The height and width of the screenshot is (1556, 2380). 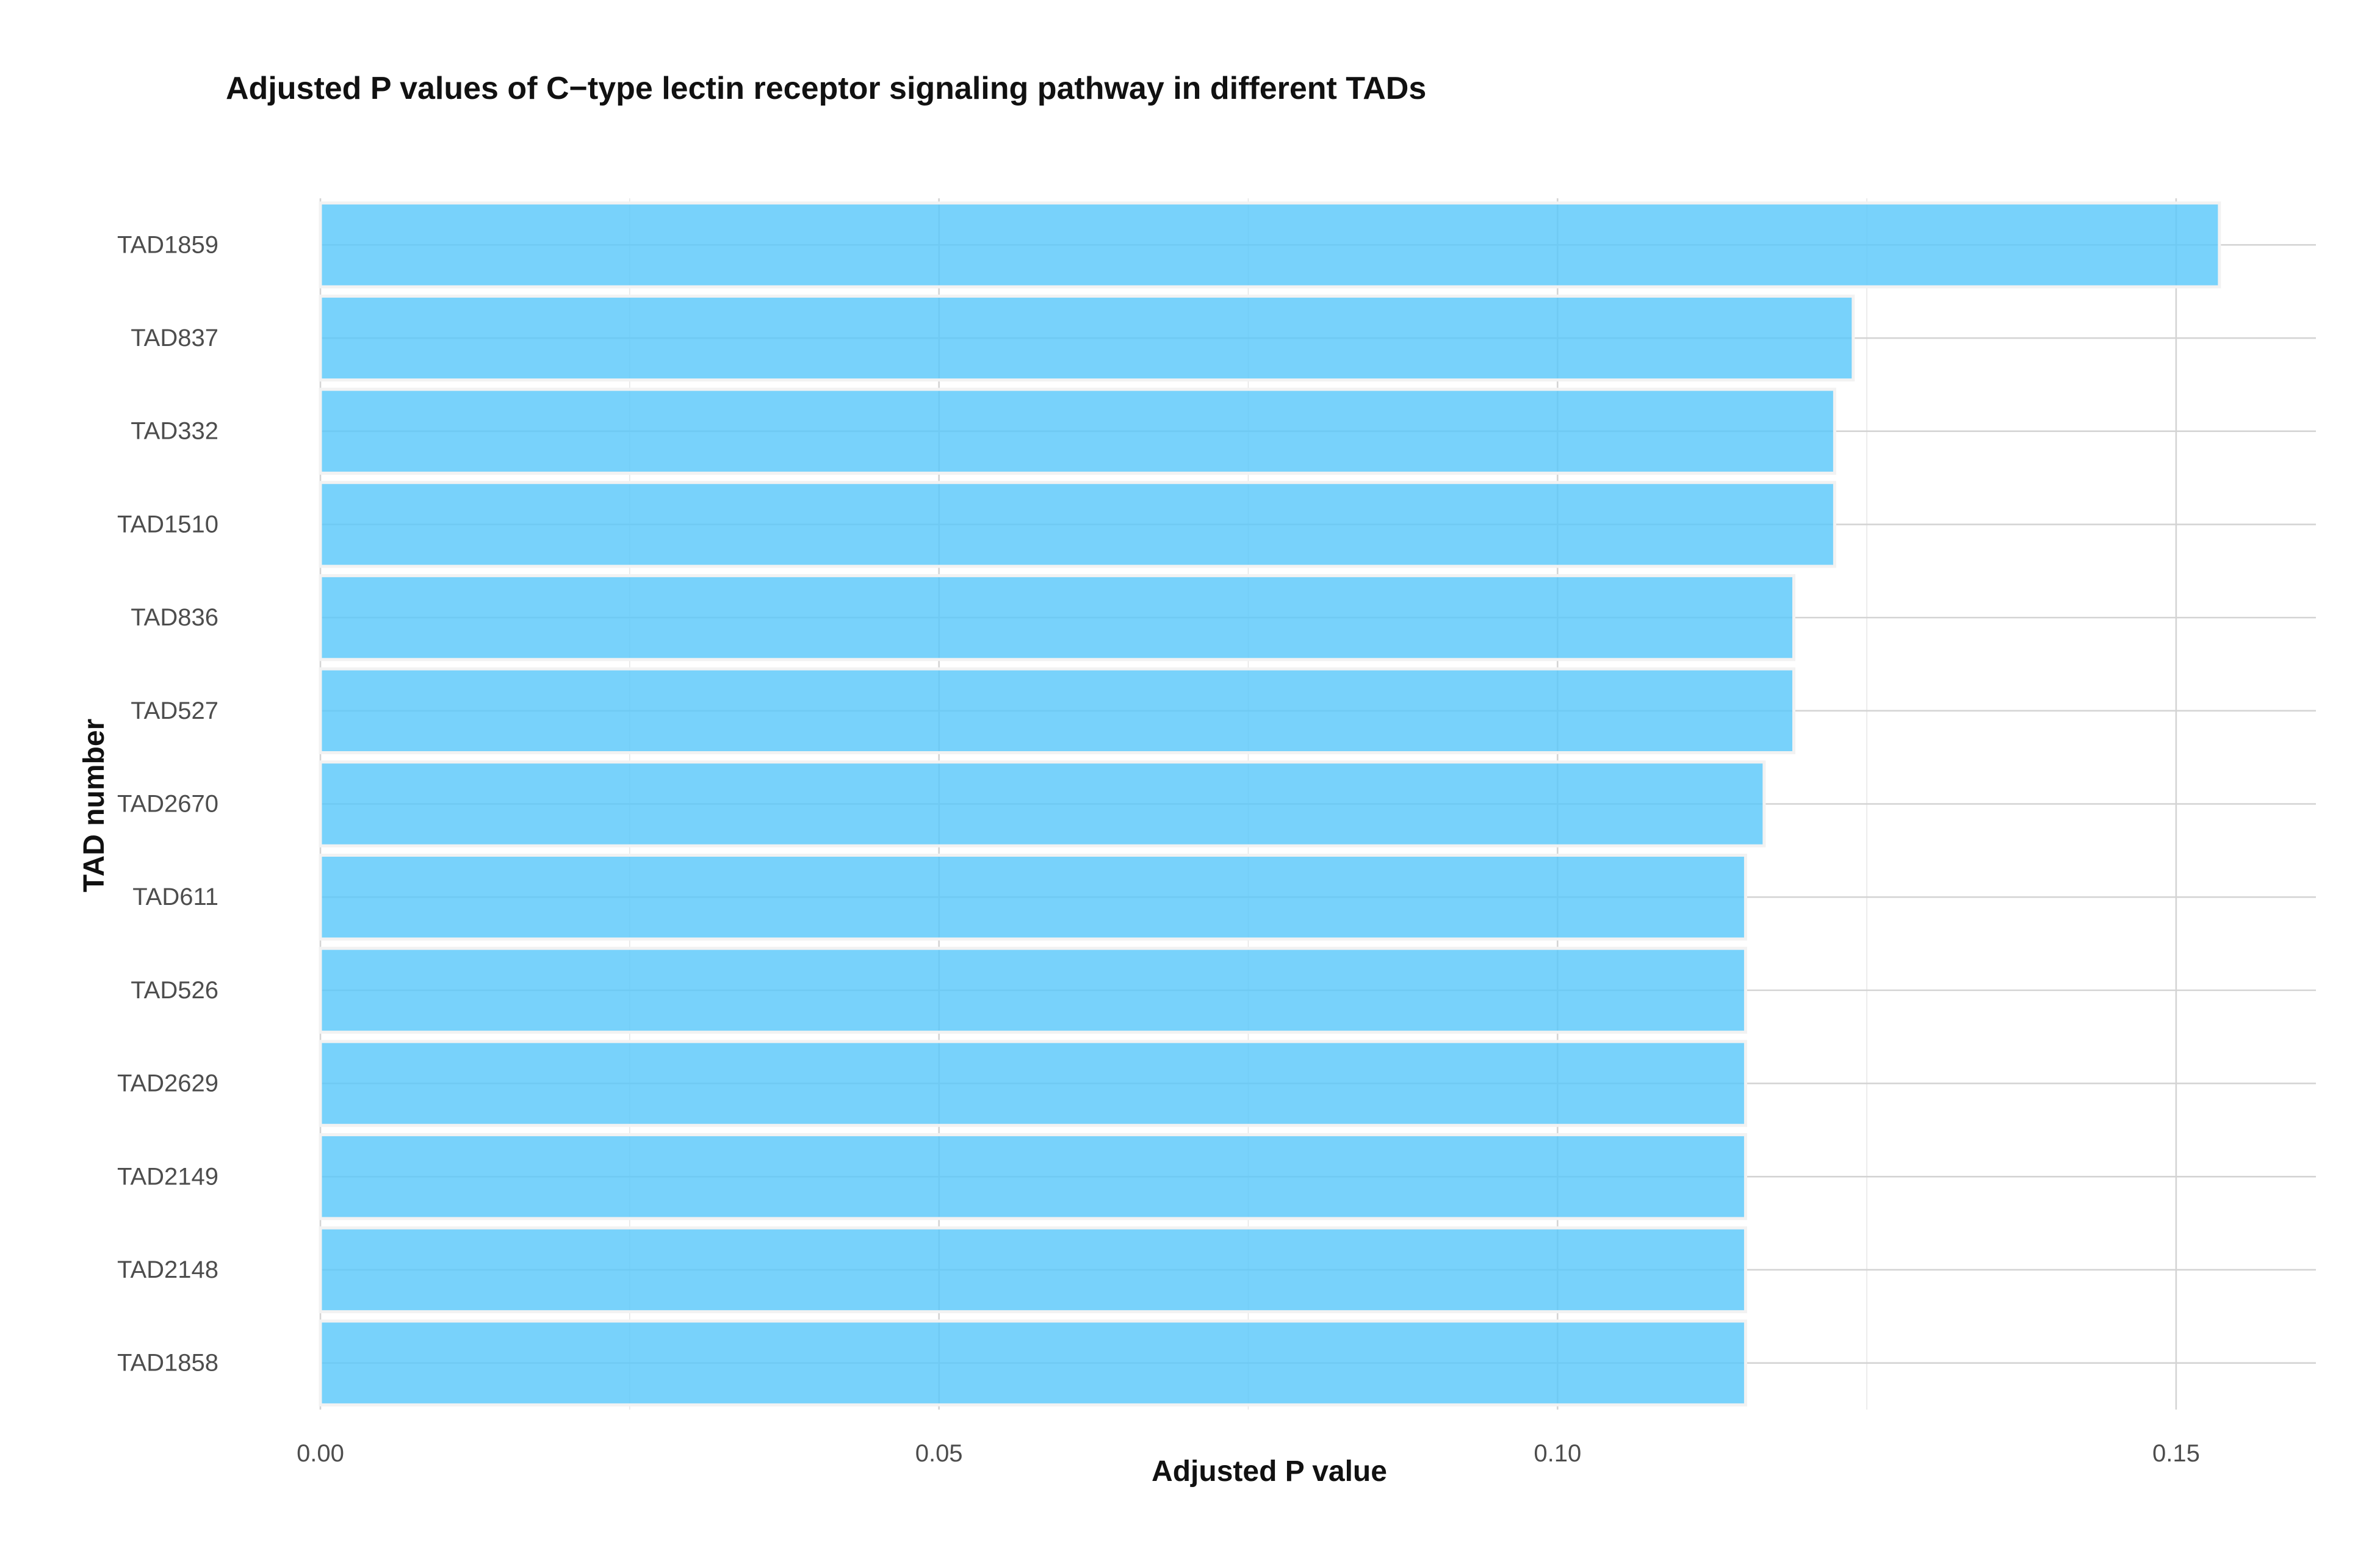 I want to click on x-axis-title: Adjusted P value, so click(x=1270, y=1472).